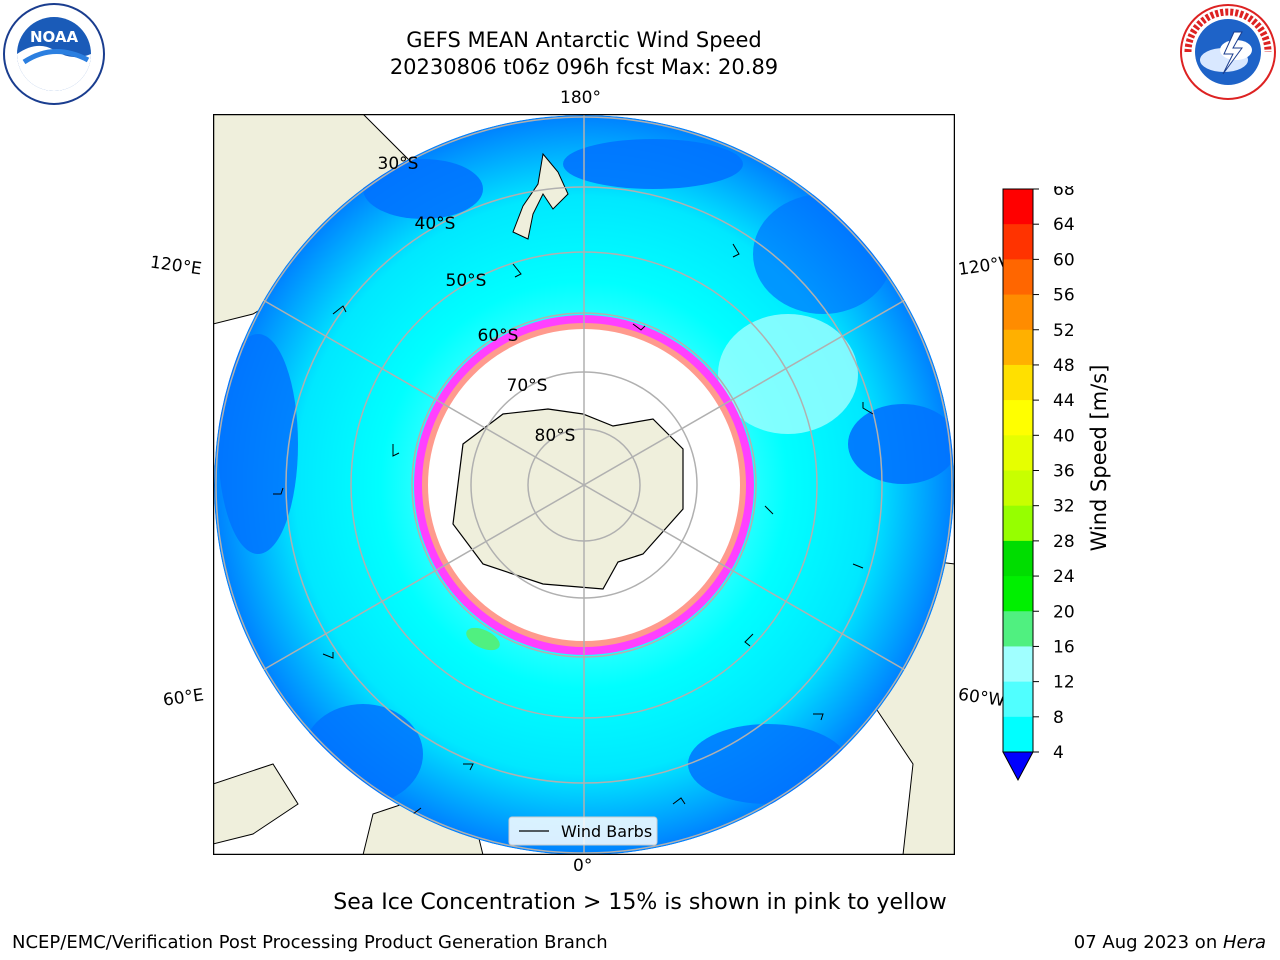 The image size is (1280, 960). Describe the element at coordinates (435, 224) in the screenshot. I see `lat-label-40s: 40°S` at that location.